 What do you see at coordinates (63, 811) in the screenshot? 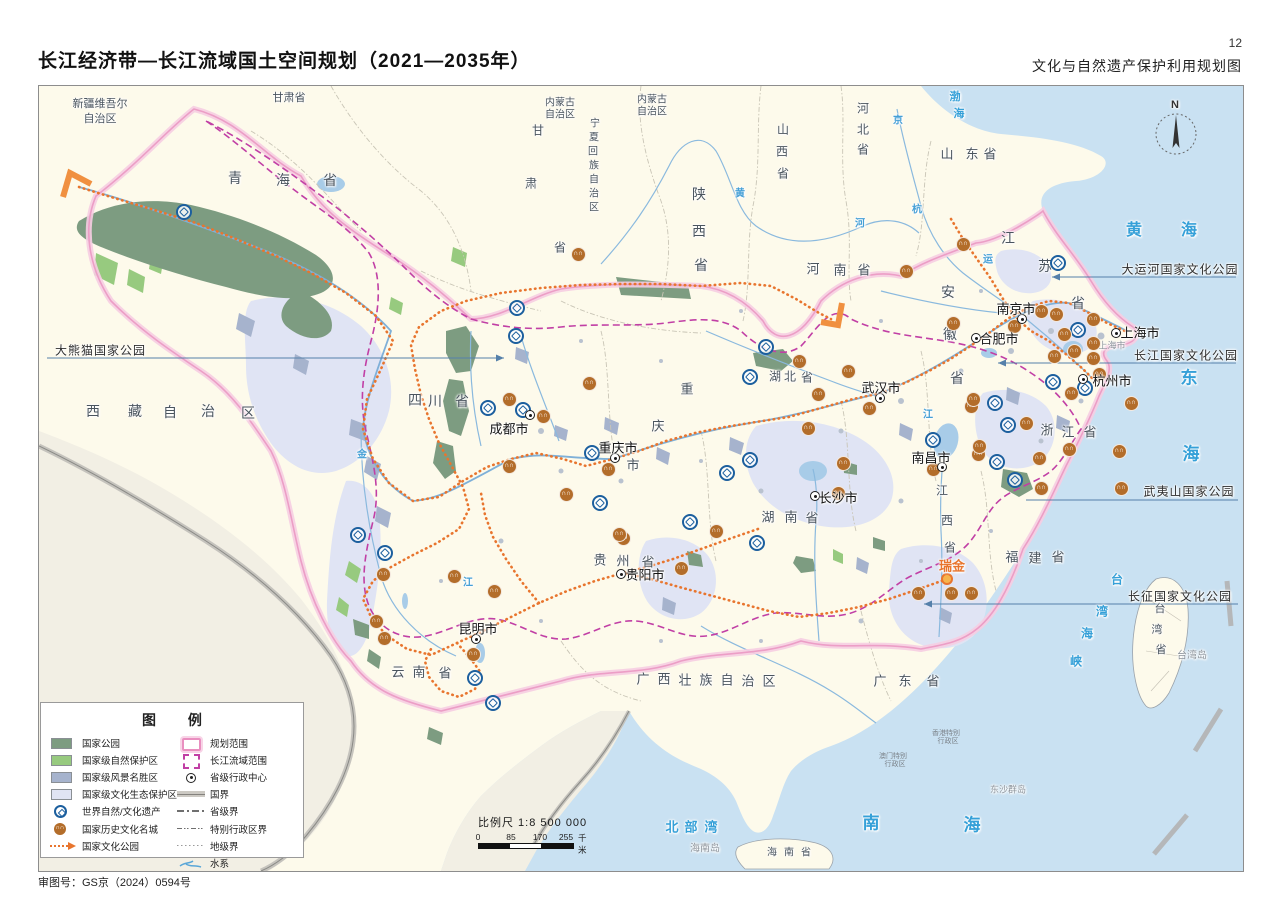
I see `heritage-icon` at bounding box center [63, 811].